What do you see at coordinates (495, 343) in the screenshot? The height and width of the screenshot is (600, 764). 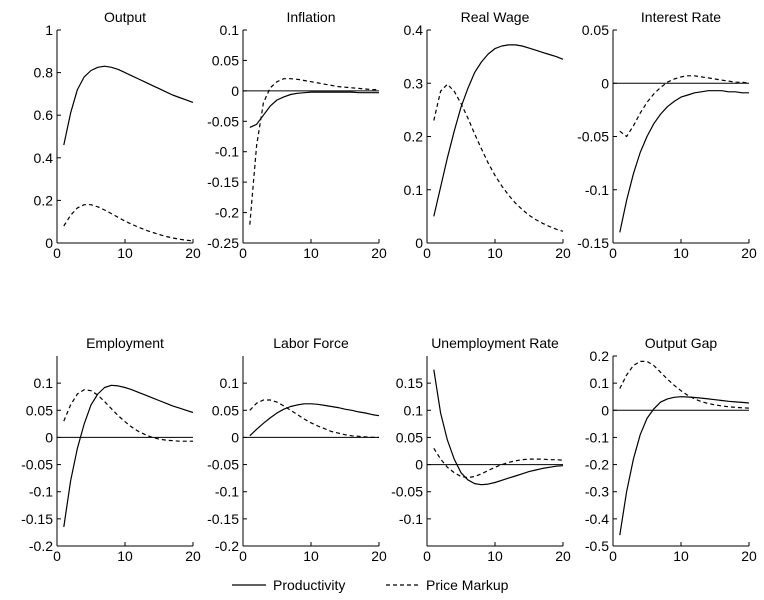 I see `panel-title-unemployment-rate: Unemployment Rate` at bounding box center [495, 343].